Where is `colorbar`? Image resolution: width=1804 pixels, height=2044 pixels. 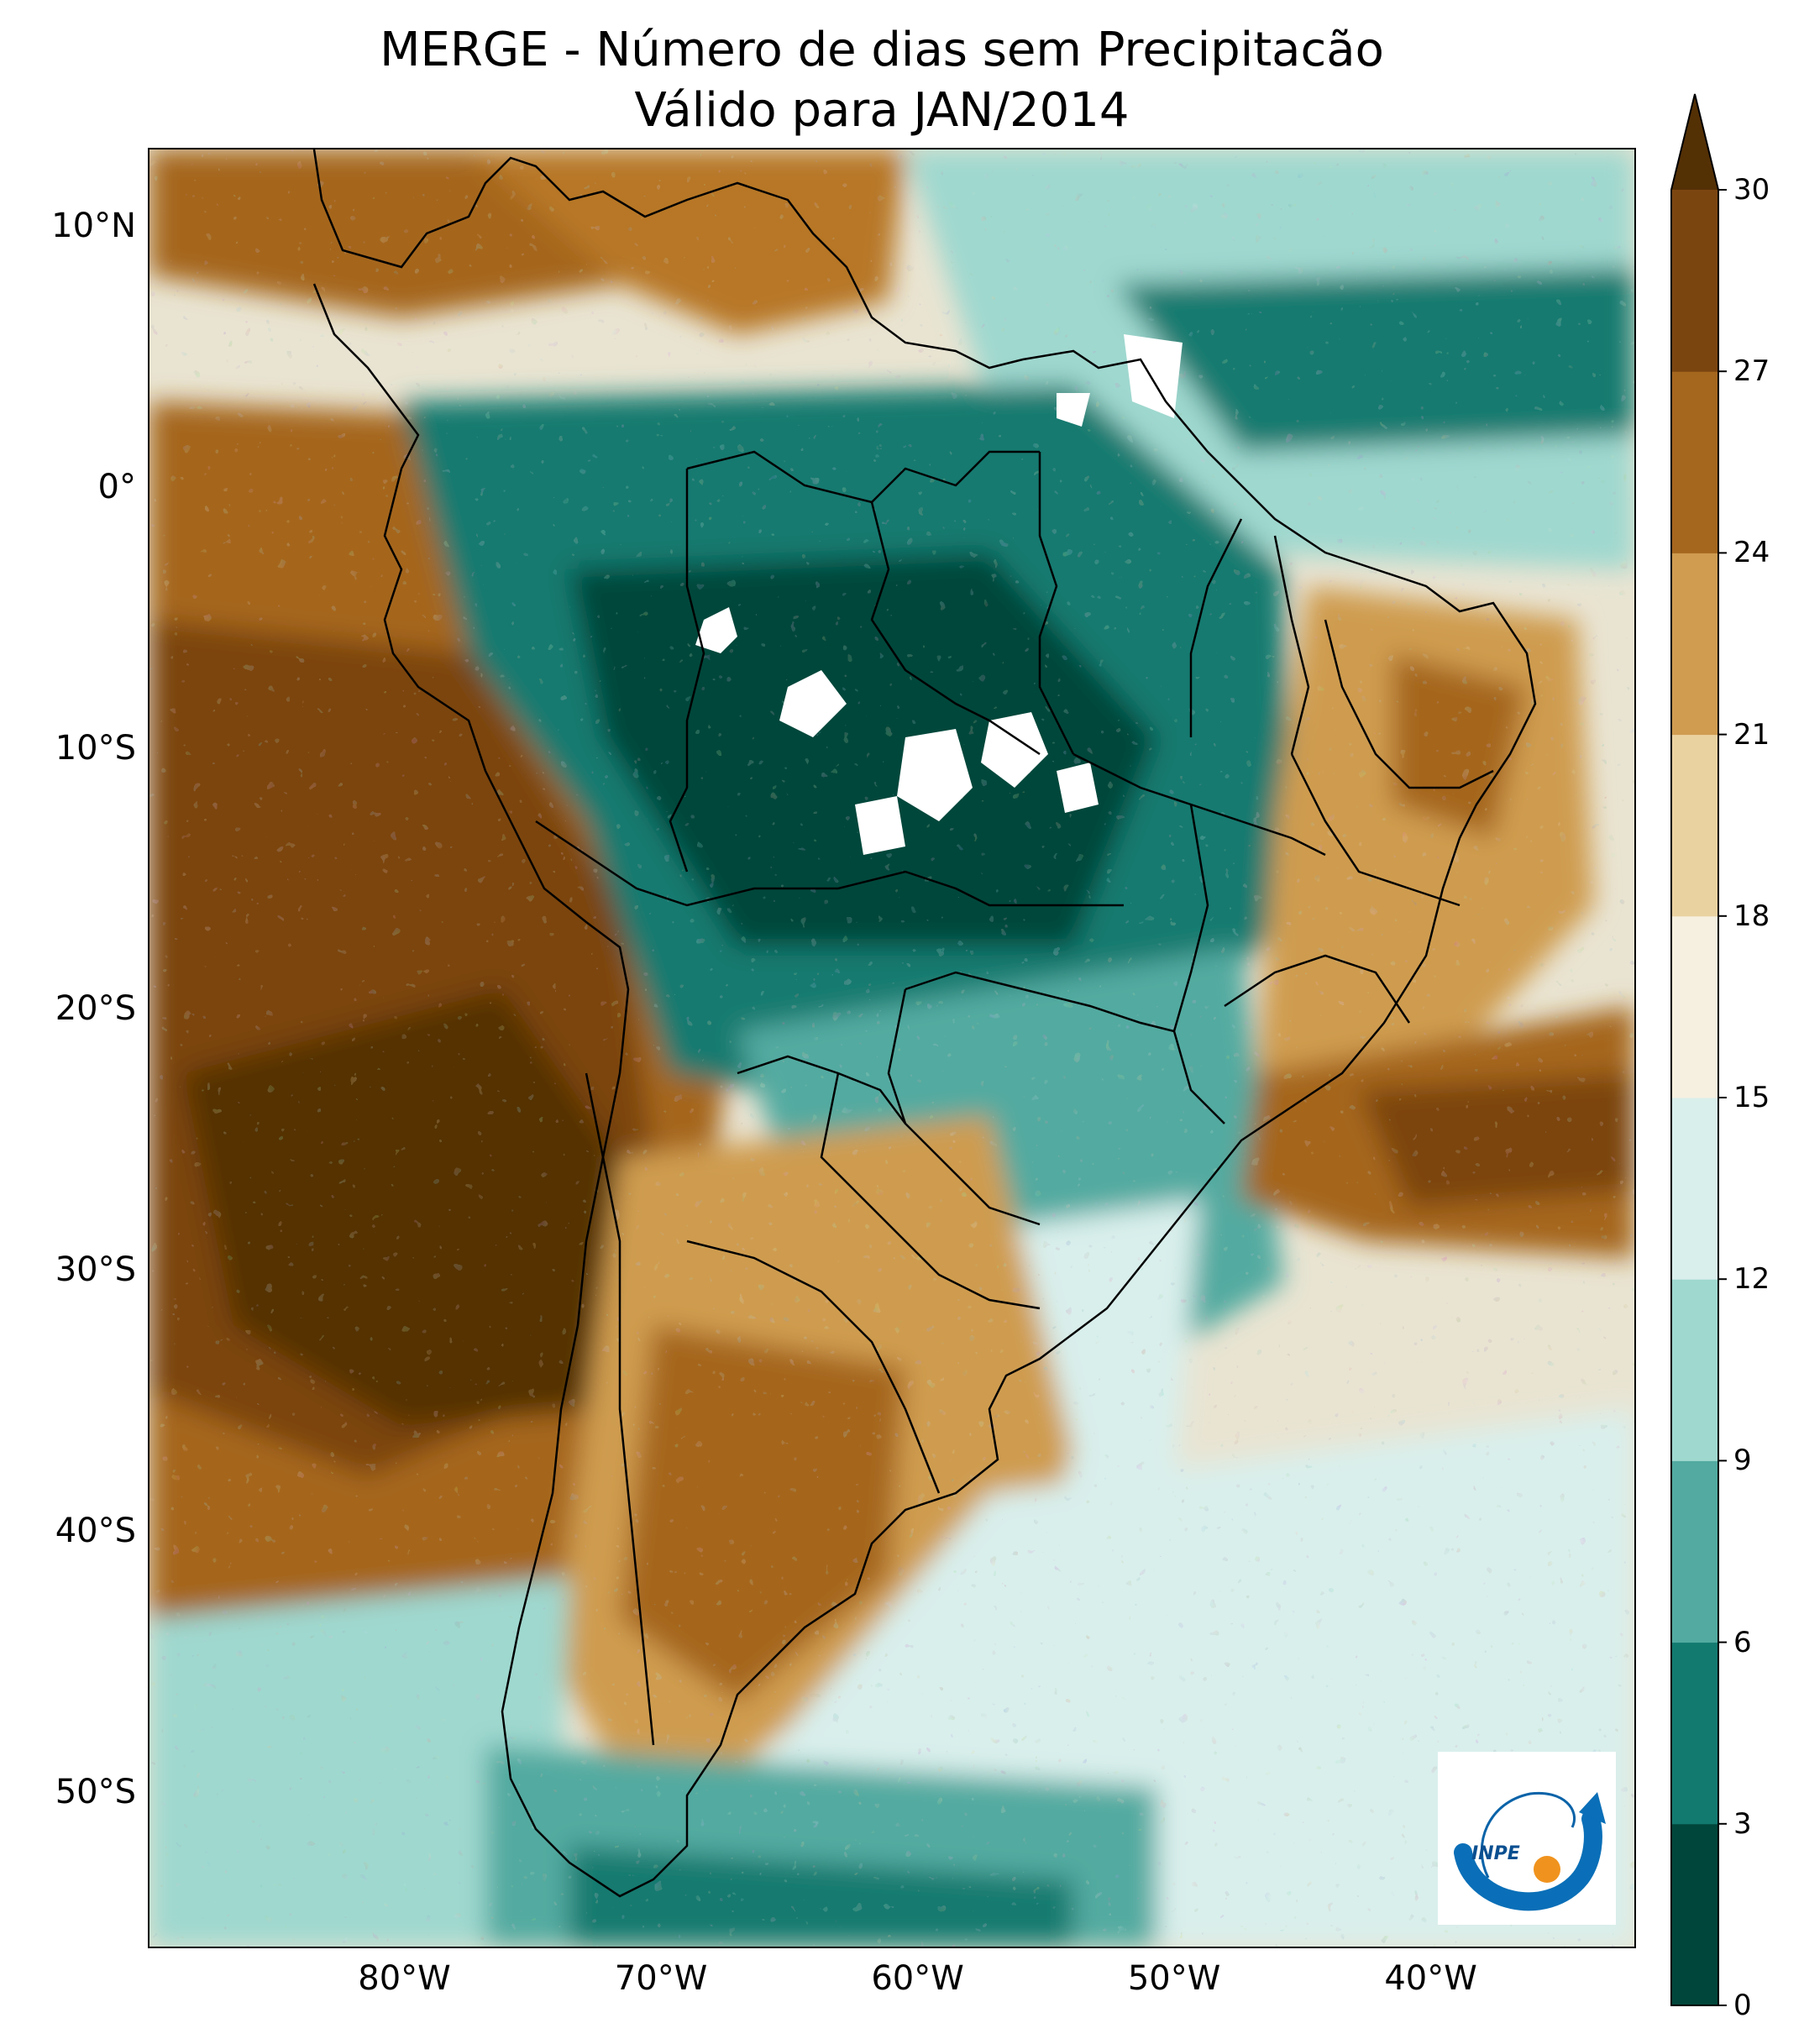
colorbar is located at coordinates (1698, 1049).